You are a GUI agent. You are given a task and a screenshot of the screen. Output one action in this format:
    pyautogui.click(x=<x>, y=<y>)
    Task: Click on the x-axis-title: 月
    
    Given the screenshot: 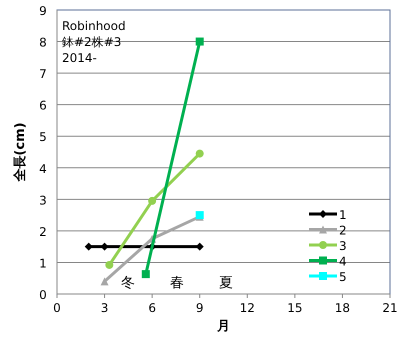 What is the action you would take?
    pyautogui.click(x=223, y=326)
    